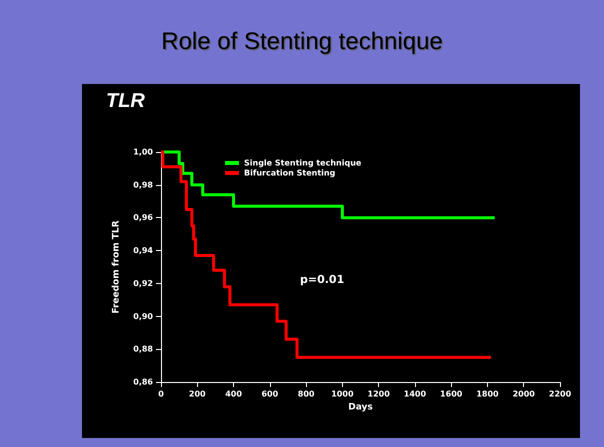 This screenshot has height=447, width=604. What do you see at coordinates (488, 394) in the screenshot?
I see `x-tick-label: 1800` at bounding box center [488, 394].